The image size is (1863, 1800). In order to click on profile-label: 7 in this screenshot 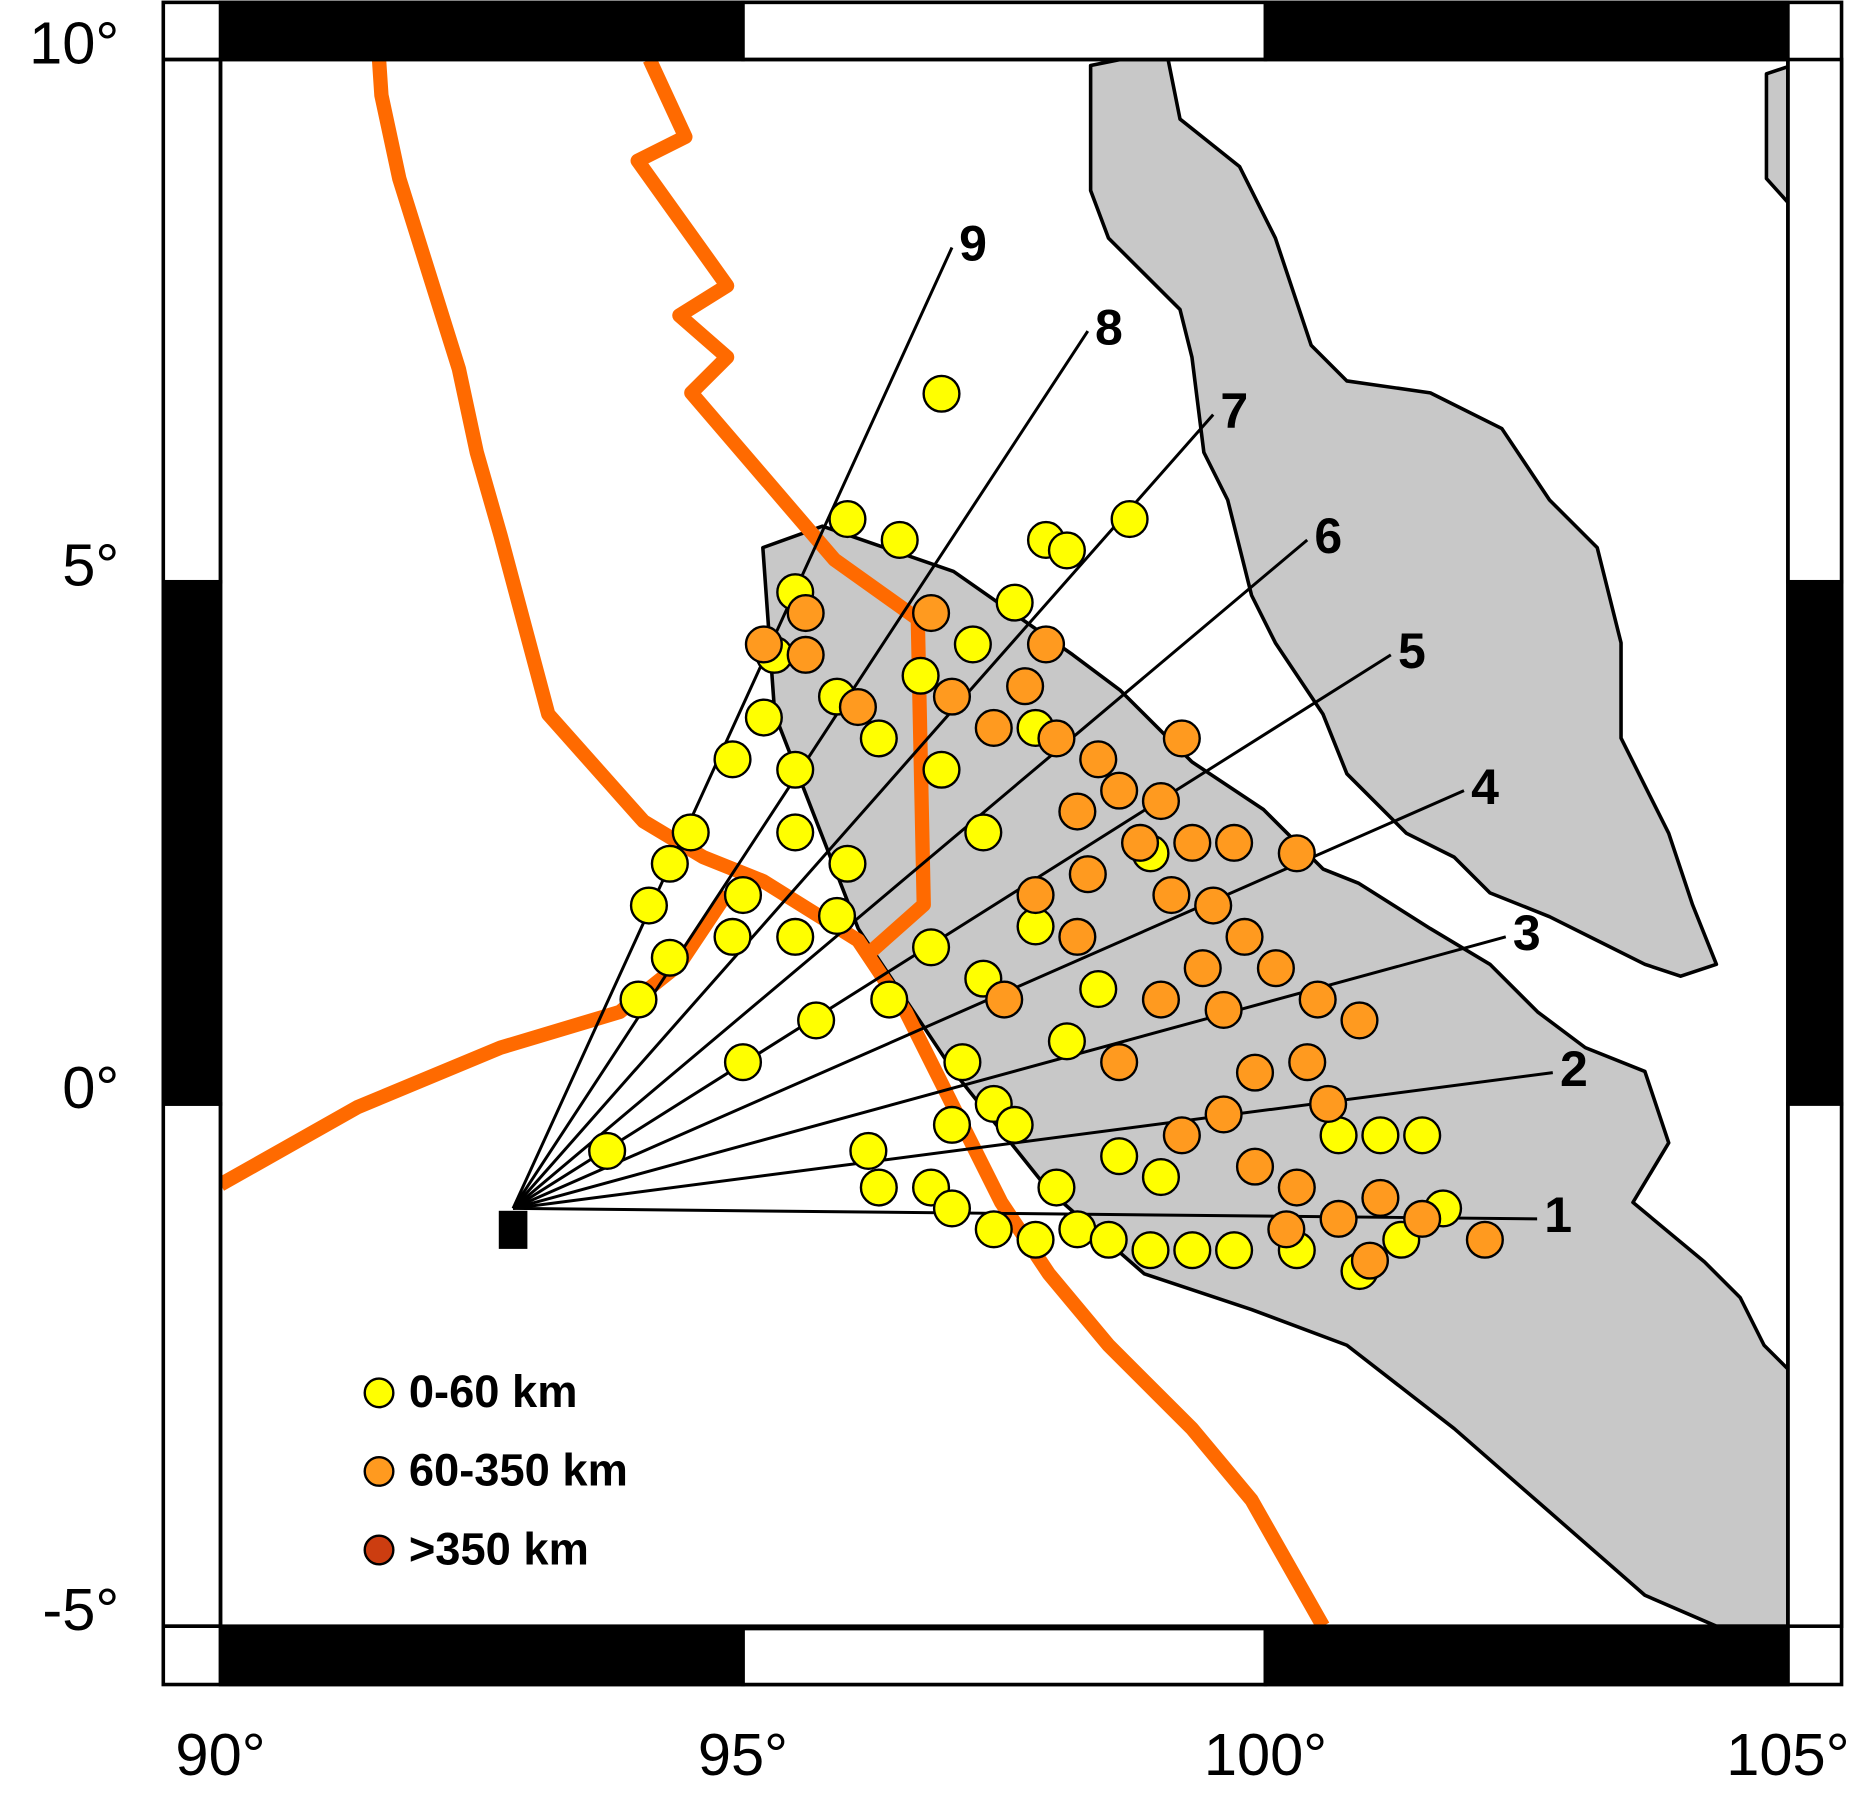, I will do `click(1234, 411)`.